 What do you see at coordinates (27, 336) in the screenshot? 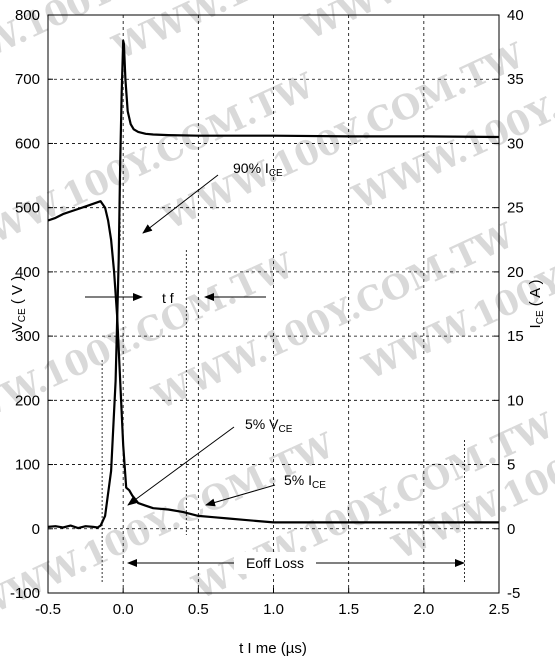
I see `y-left-tick-label: 300` at bounding box center [27, 336].